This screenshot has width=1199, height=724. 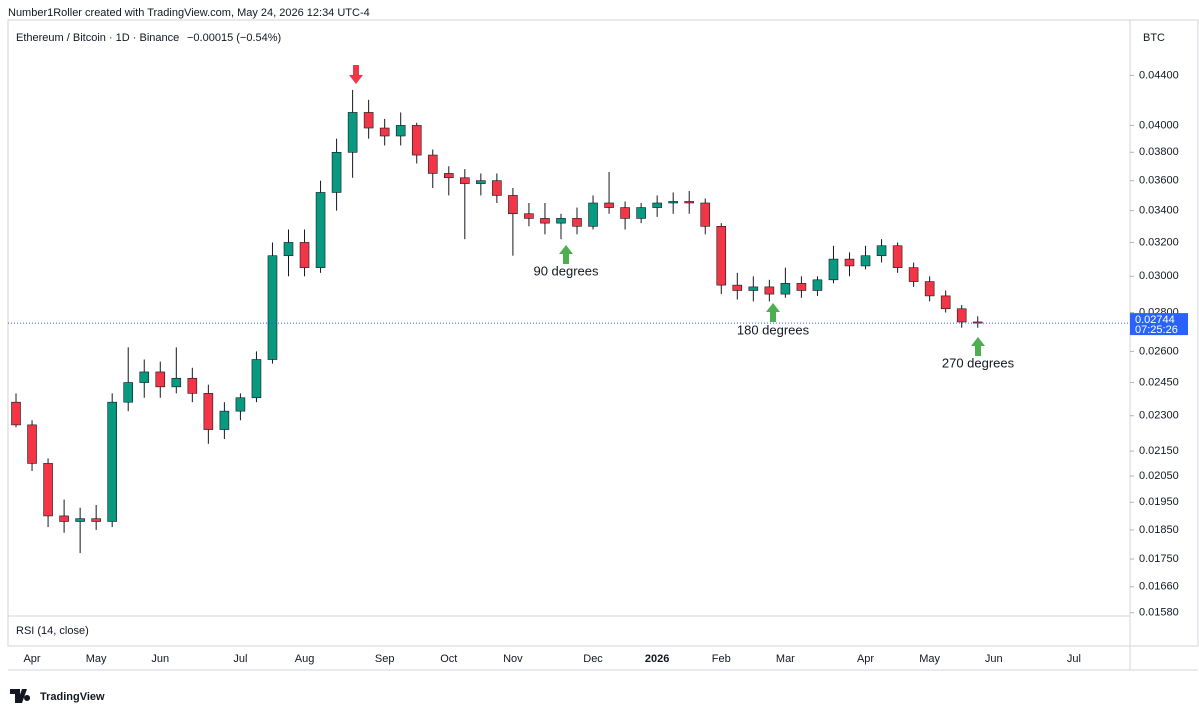 What do you see at coordinates (1159, 502) in the screenshot?
I see `y-tick-label: 0.01950` at bounding box center [1159, 502].